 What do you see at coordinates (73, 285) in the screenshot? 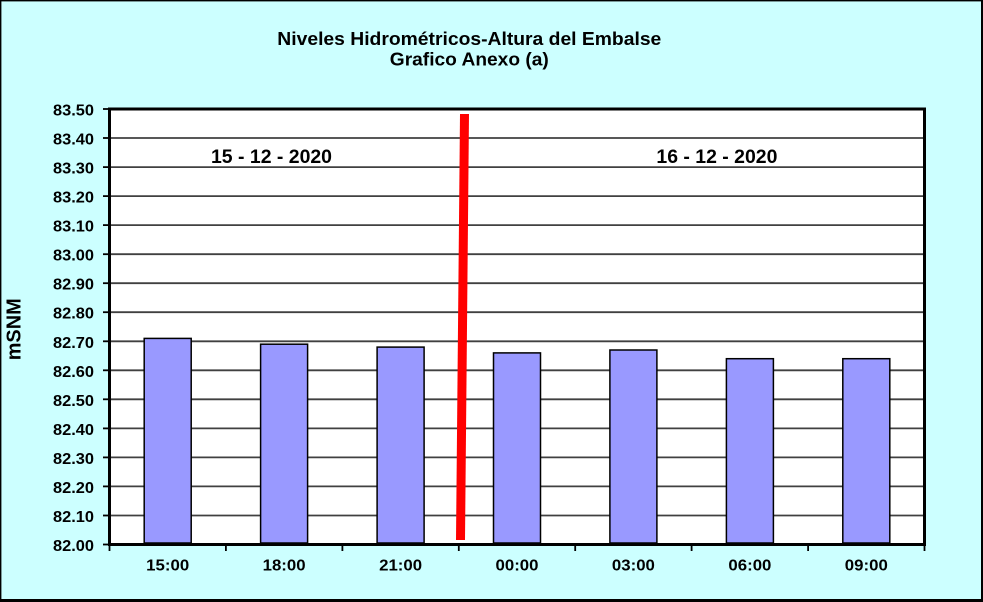
I see `svg-text: 82.90` at bounding box center [73, 285].